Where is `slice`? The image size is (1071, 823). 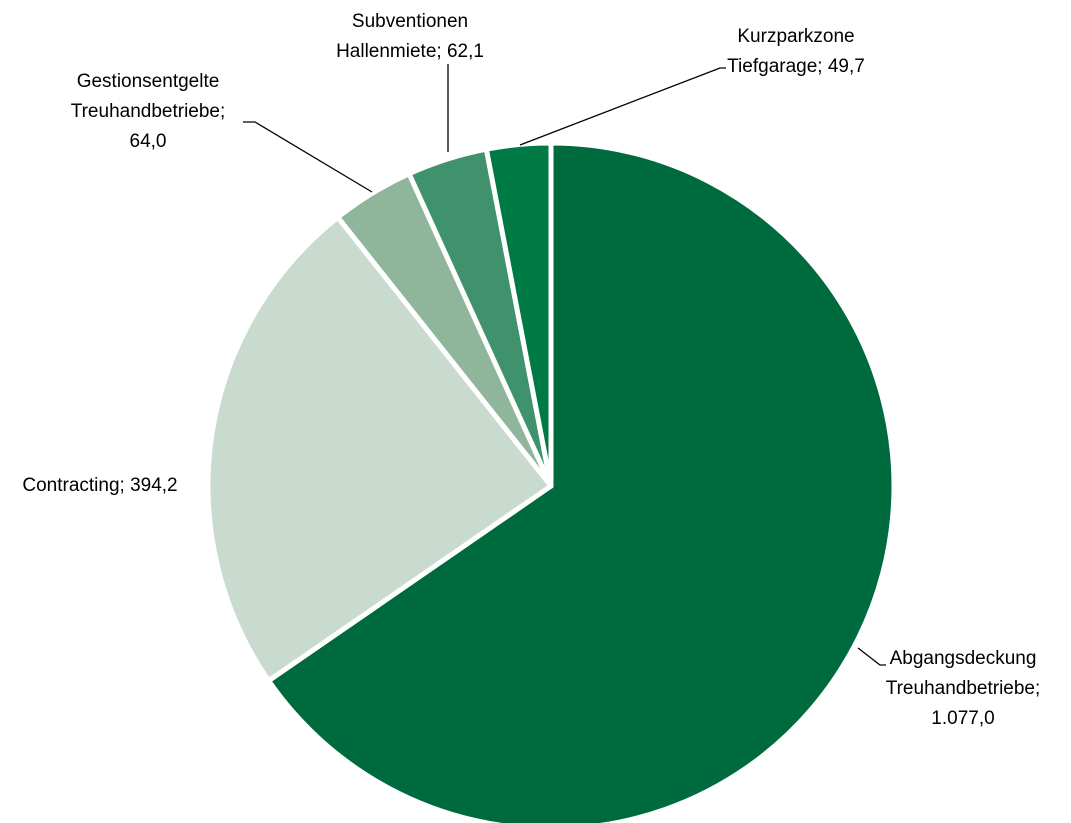 slice is located at coordinates (518, 314).